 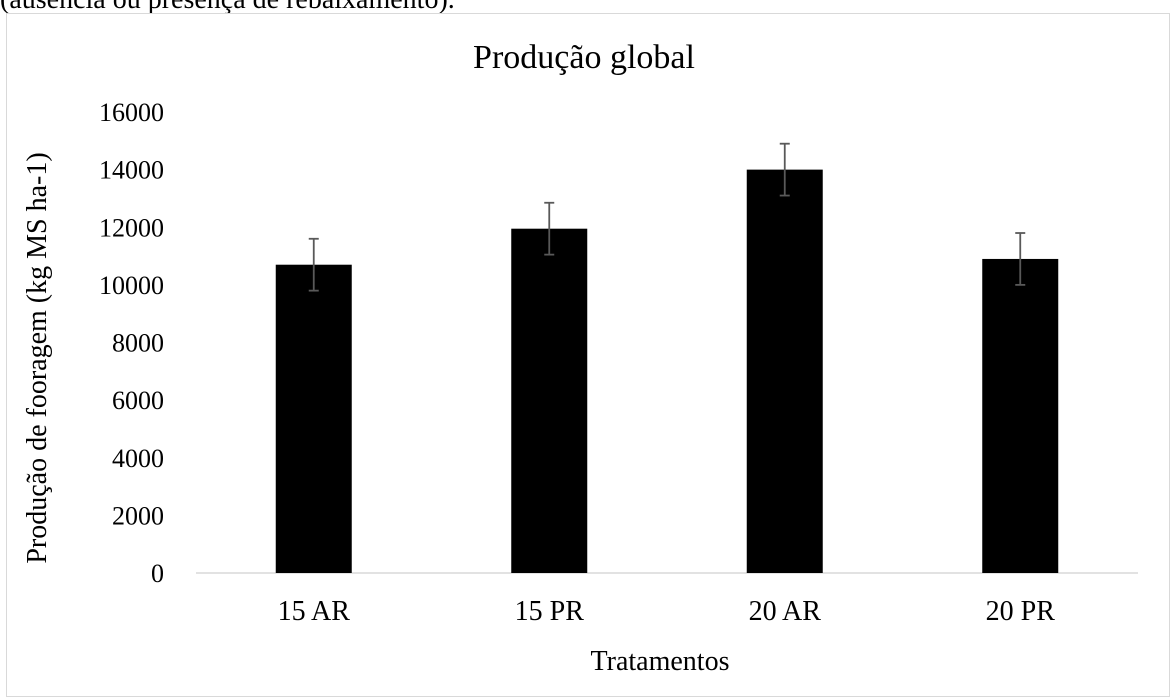 What do you see at coordinates (37, 357) in the screenshot?
I see `y-axis-label: Produção de fooragem (kg MS ha-1)` at bounding box center [37, 357].